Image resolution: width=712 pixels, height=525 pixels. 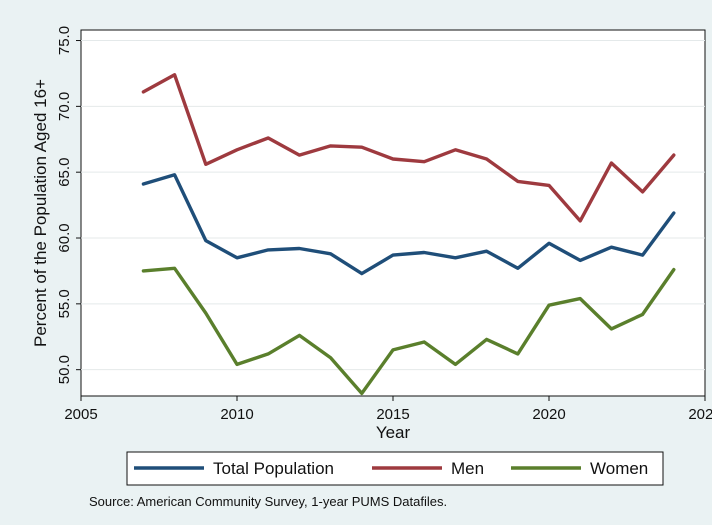 I want to click on legend-label: Women, so click(x=619, y=468).